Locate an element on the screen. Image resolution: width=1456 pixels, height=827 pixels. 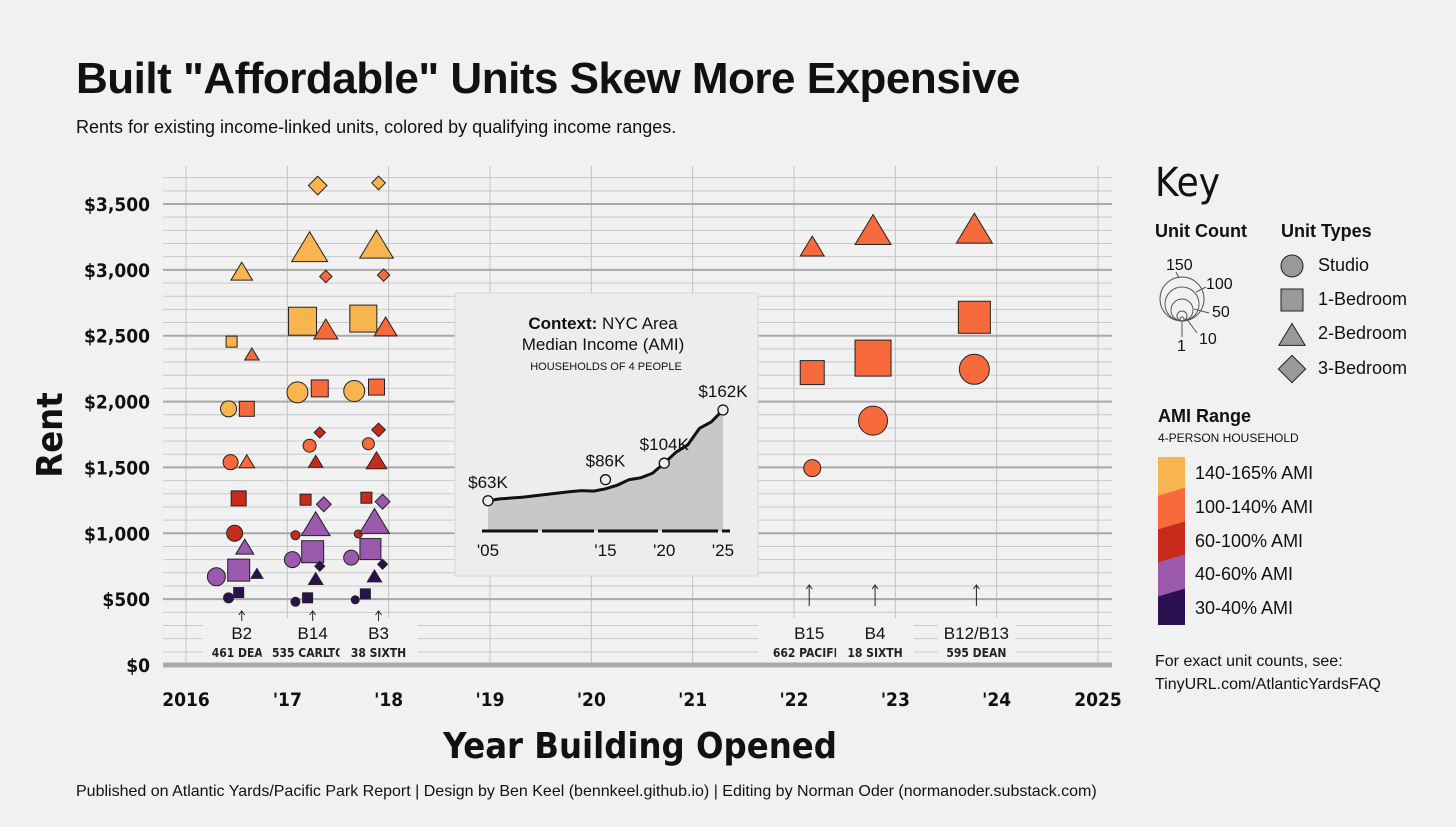
note-link: TinyURL.com/AtlanticYardsFAQ is located at coordinates (1268, 684).